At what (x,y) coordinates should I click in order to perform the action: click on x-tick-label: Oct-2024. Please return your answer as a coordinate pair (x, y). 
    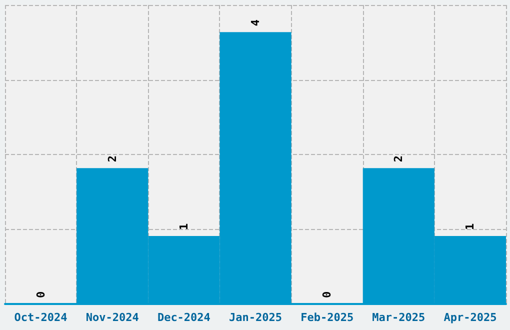
    Looking at the image, I should click on (41, 317).